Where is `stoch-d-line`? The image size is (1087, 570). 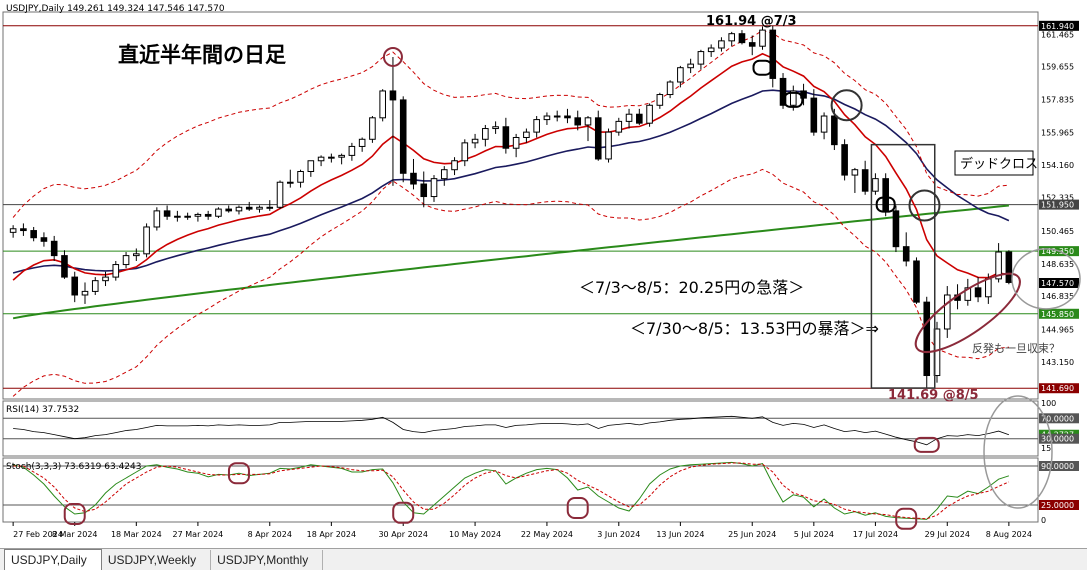 stoch-d-line is located at coordinates (511, 491).